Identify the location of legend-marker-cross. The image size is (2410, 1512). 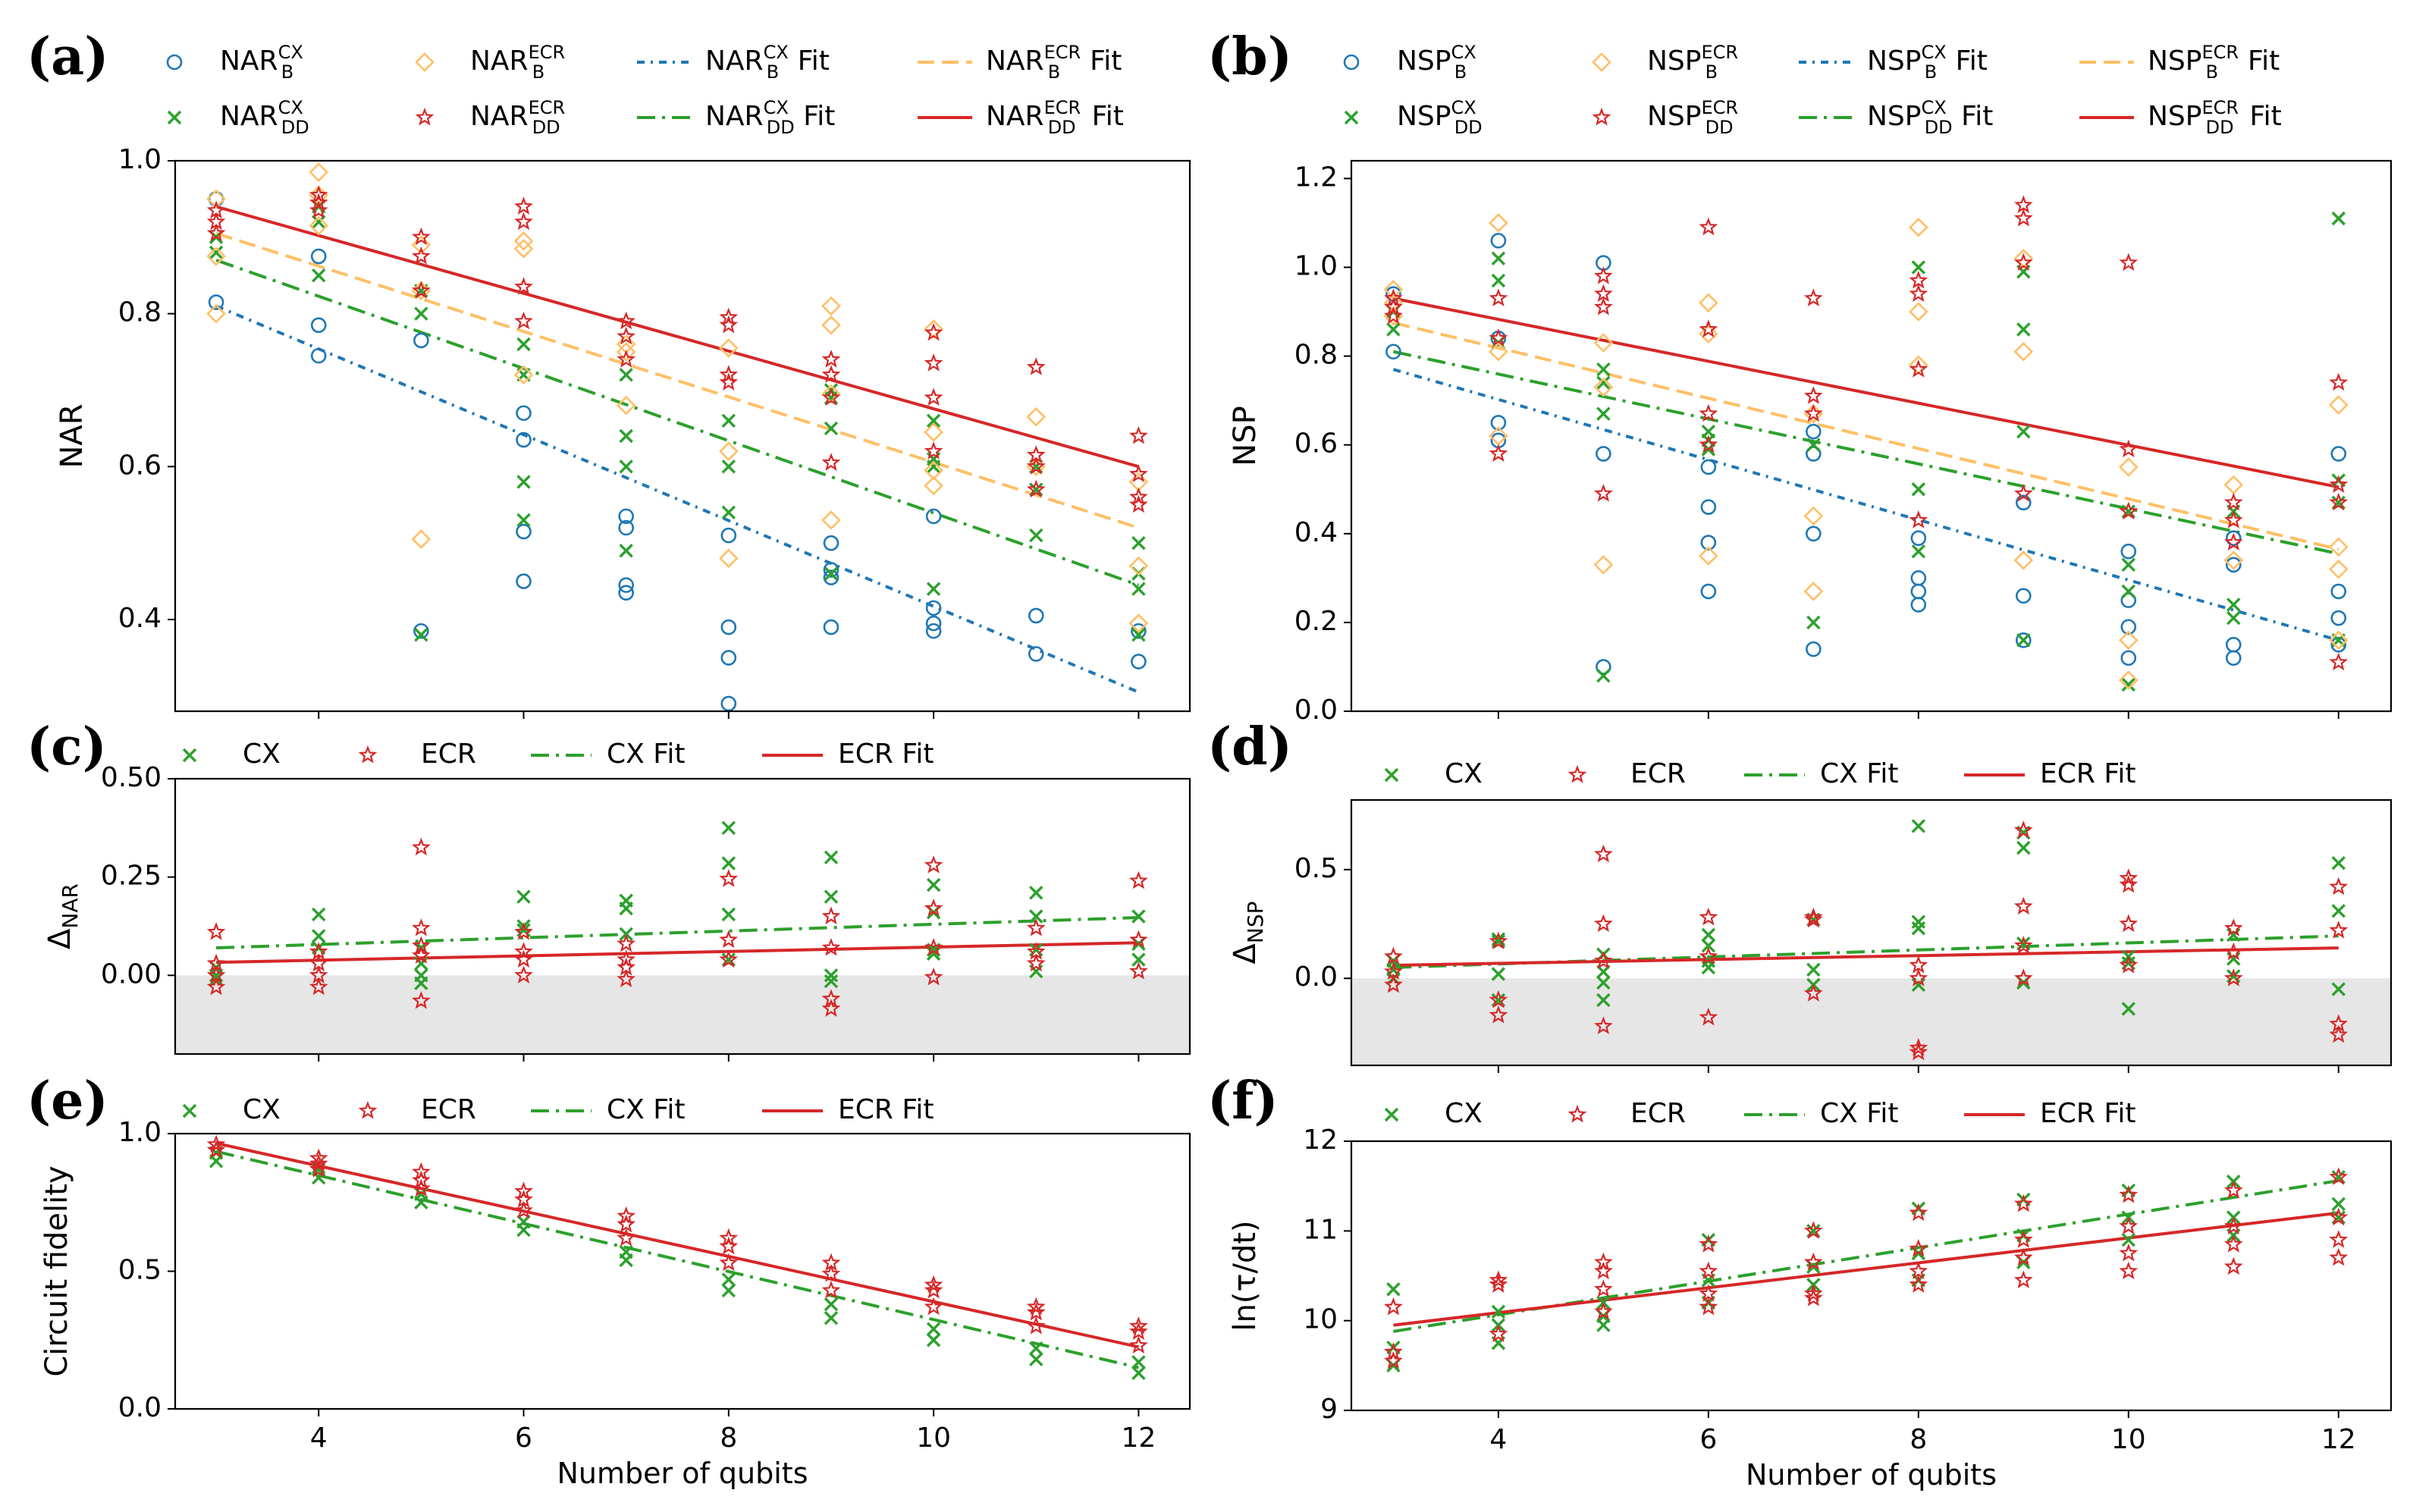
(1391, 1114).